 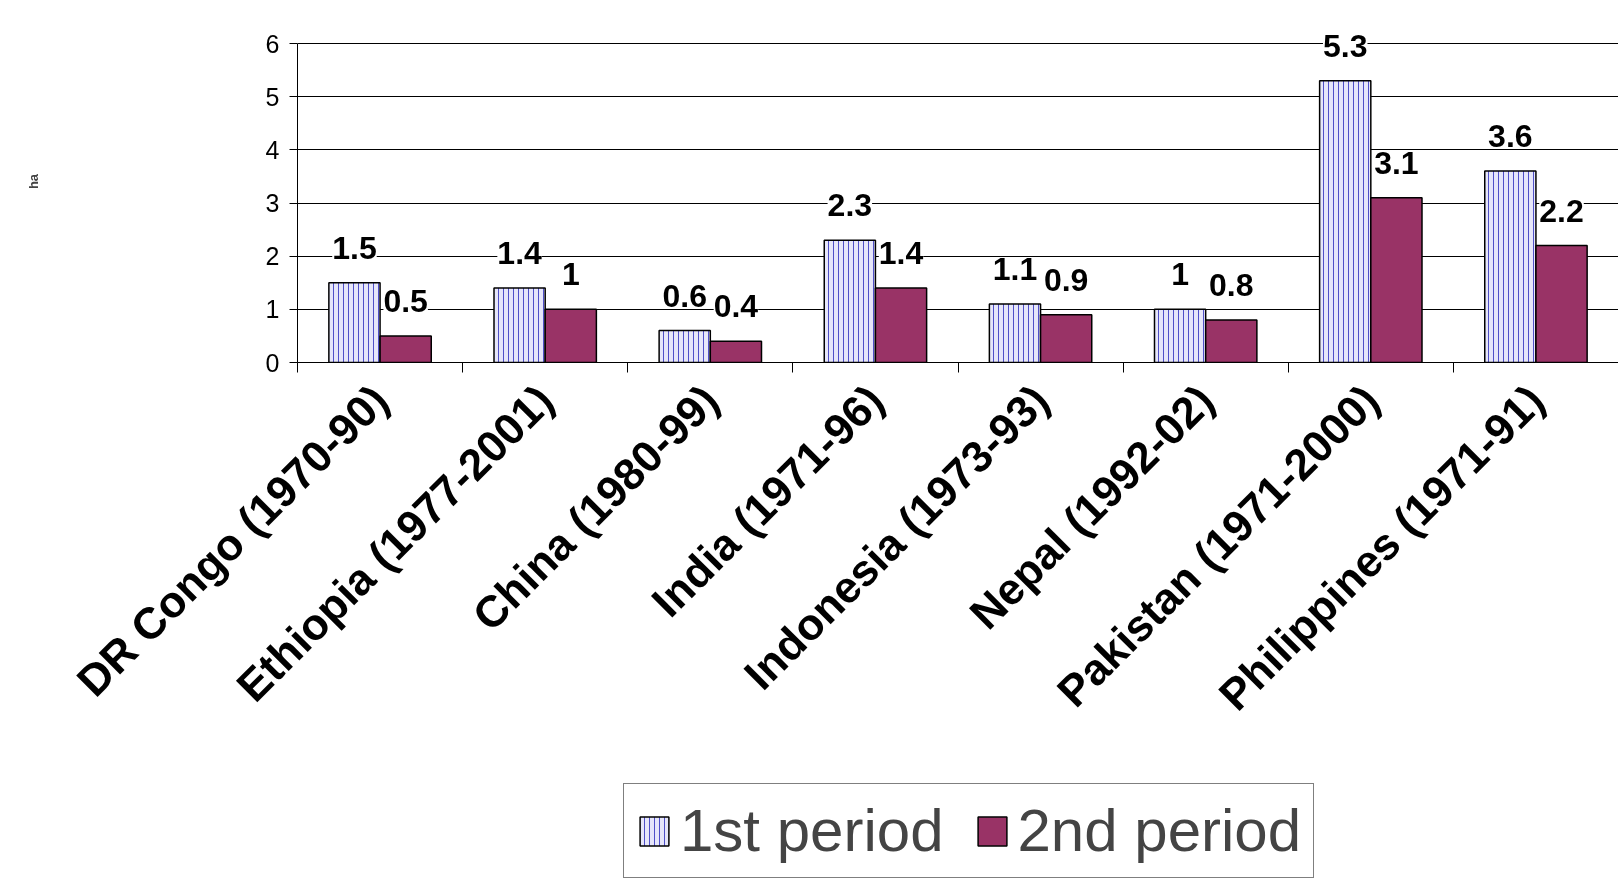 What do you see at coordinates (272, 309) in the screenshot?
I see `y-tick-label: 1` at bounding box center [272, 309].